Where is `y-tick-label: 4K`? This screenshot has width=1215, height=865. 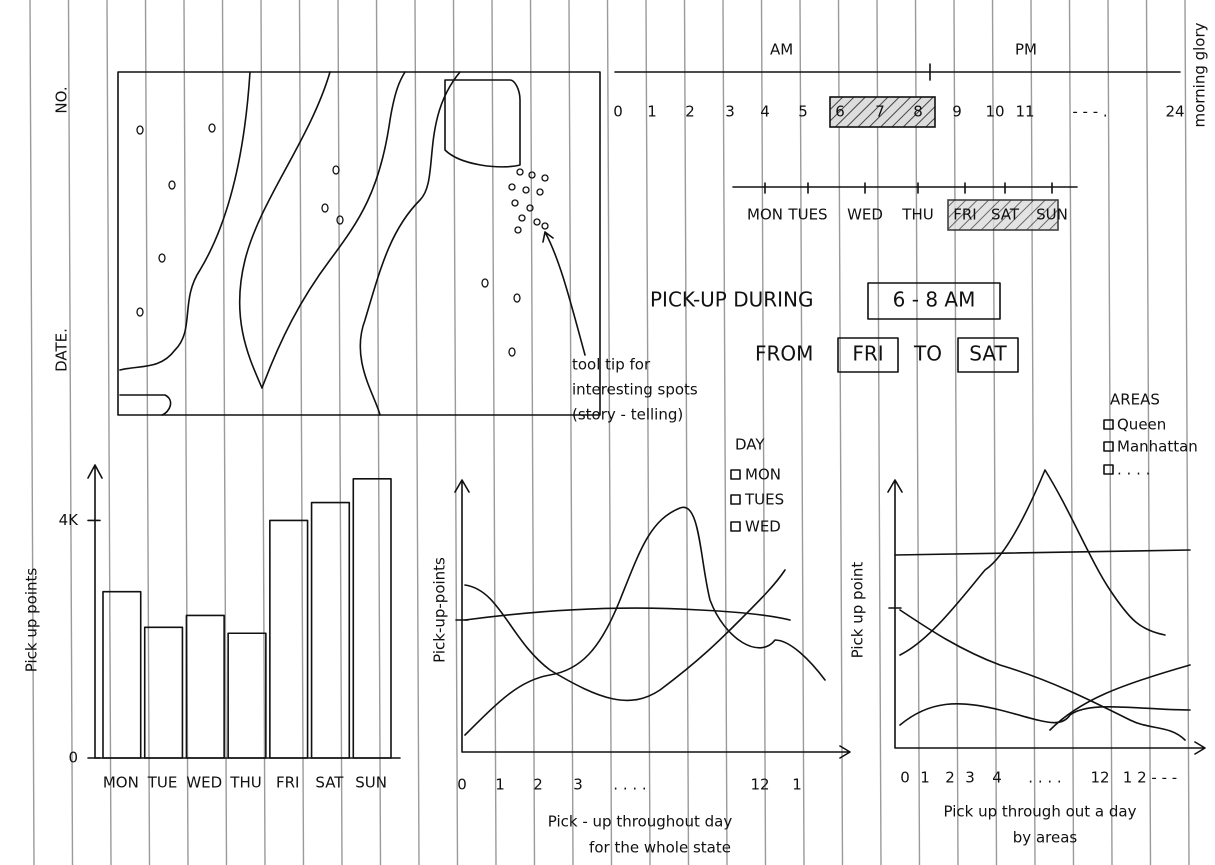 y-tick-label: 4K is located at coordinates (69, 520).